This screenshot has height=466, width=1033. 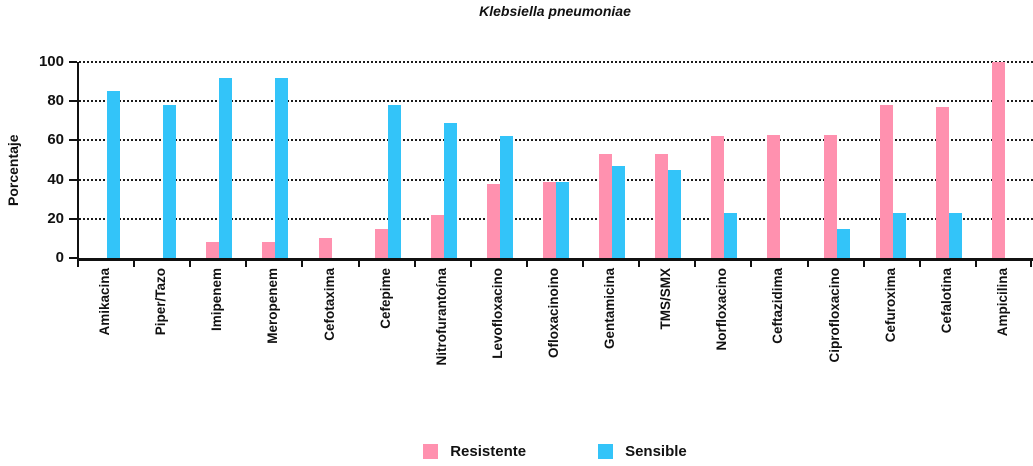 I want to click on x-axis-label-cefalotina: Cefalotina, so click(x=946, y=301).